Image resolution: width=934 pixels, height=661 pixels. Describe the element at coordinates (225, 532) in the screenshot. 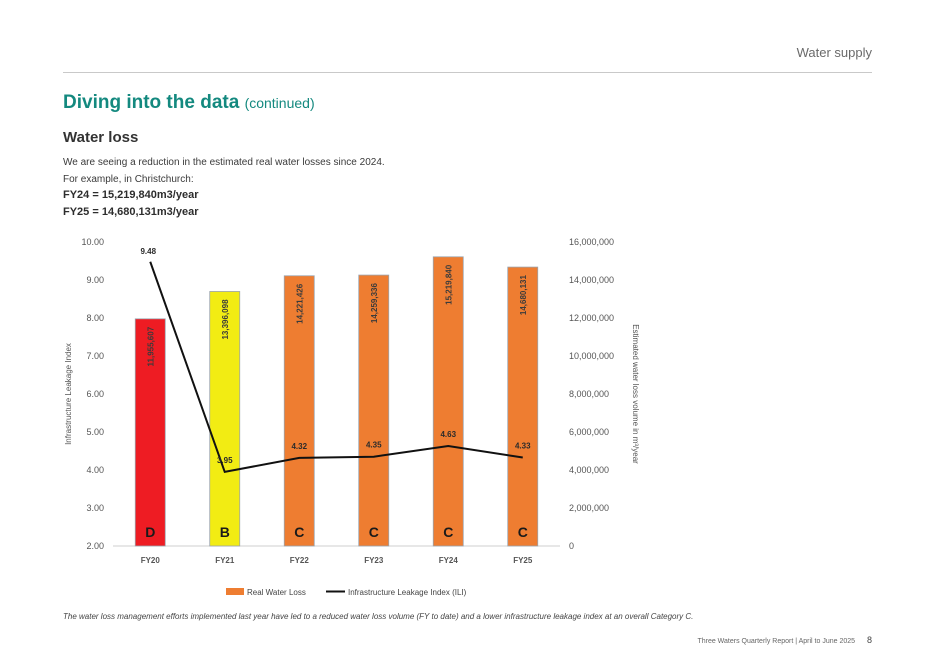

I see `grade-label: B` at that location.